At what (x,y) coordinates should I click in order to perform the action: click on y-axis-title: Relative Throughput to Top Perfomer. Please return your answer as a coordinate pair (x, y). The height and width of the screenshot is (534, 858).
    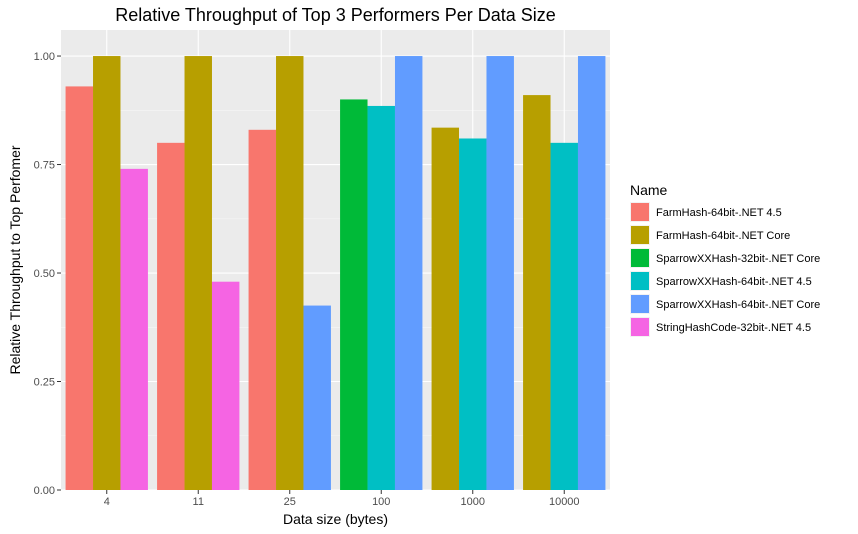
    Looking at the image, I should click on (15, 259).